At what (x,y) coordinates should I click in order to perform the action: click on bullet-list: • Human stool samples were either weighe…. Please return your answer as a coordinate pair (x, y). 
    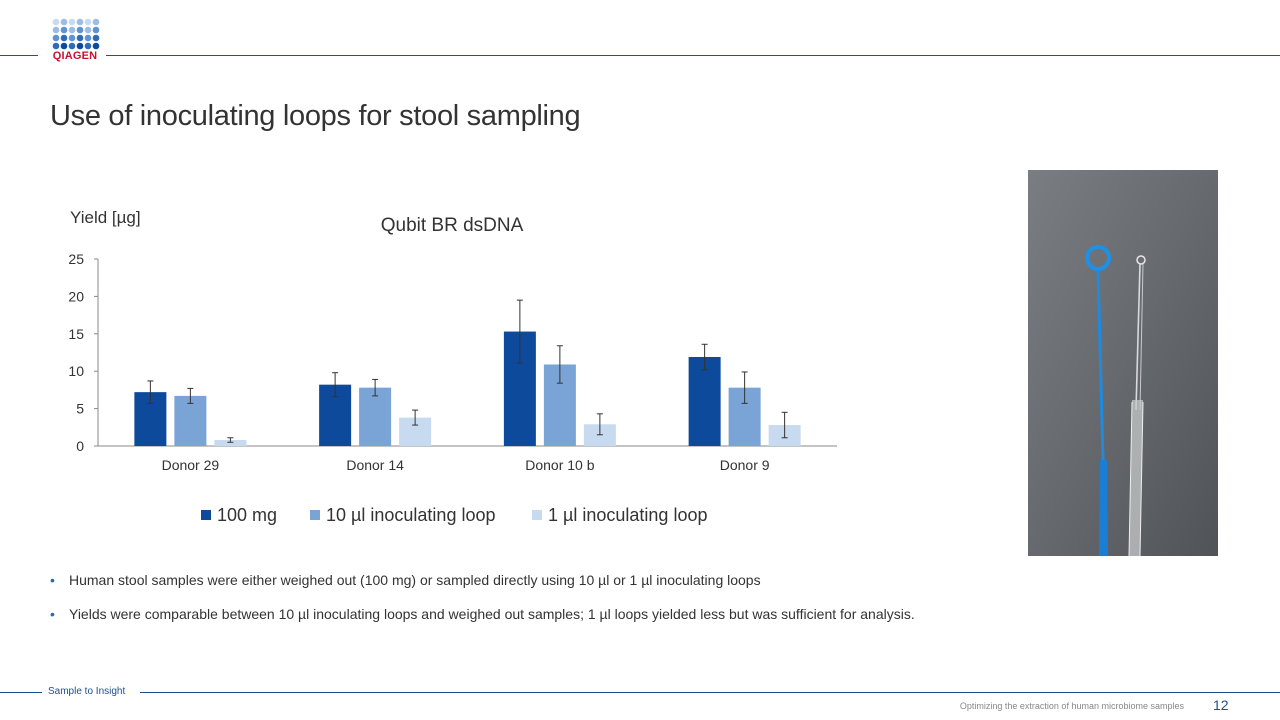
    Looking at the image, I should click on (630, 604).